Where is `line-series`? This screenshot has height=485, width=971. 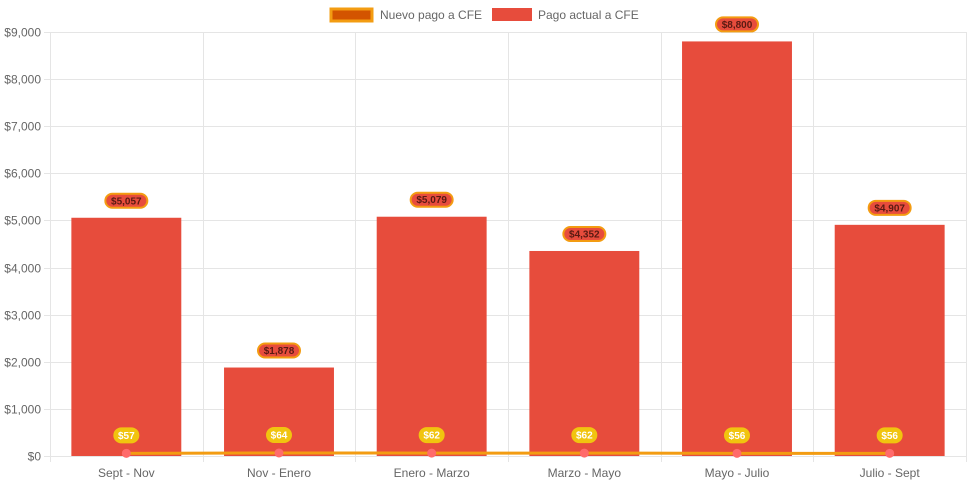 line-series is located at coordinates (508, 453).